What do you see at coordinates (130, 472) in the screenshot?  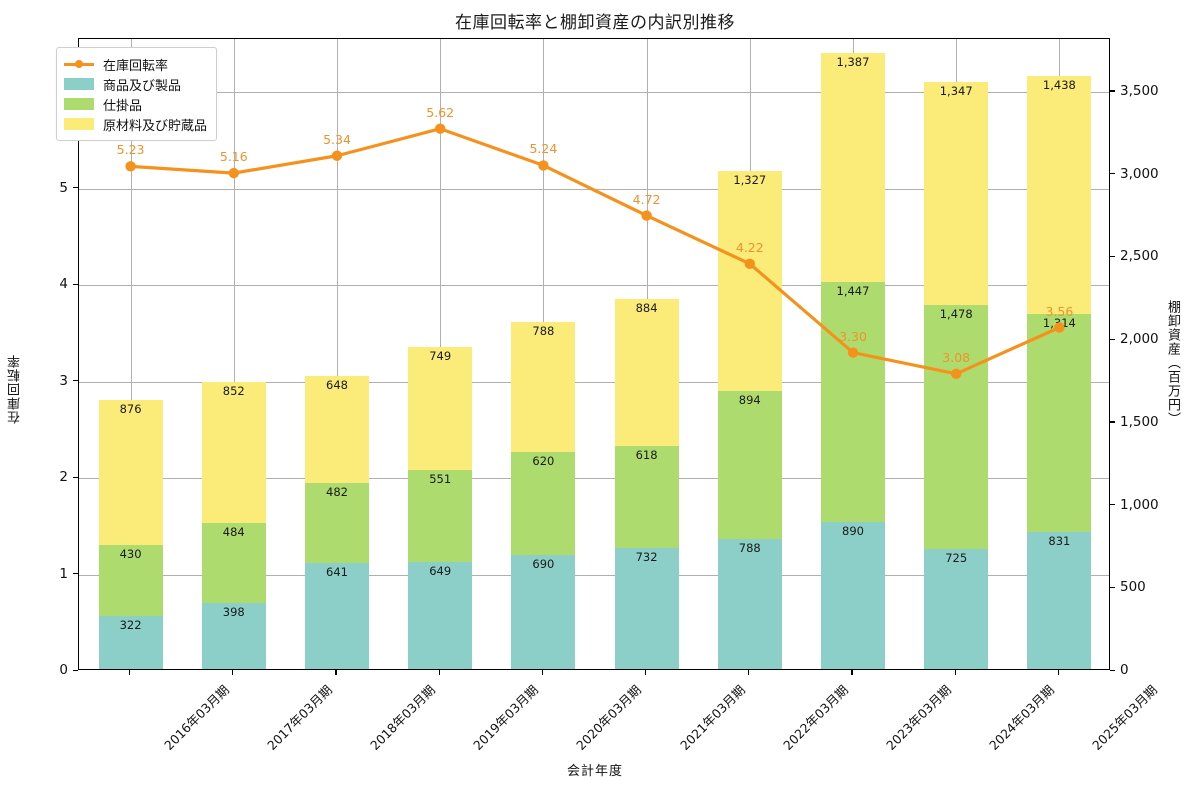 I see `bar-segment: 876` at bounding box center [130, 472].